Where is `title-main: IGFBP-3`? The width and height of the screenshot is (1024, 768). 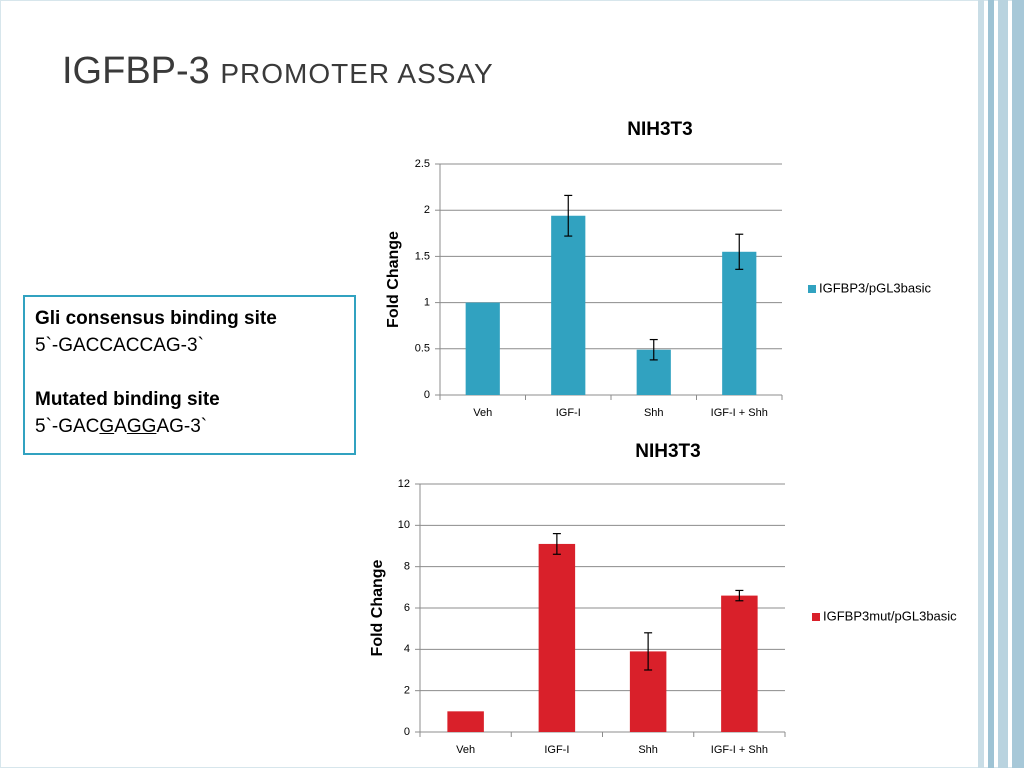
title-main: IGFBP-3 is located at coordinates (136, 71).